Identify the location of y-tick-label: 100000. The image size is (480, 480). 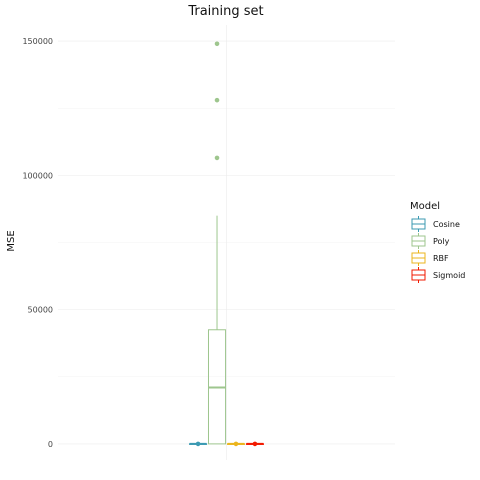
(37, 175).